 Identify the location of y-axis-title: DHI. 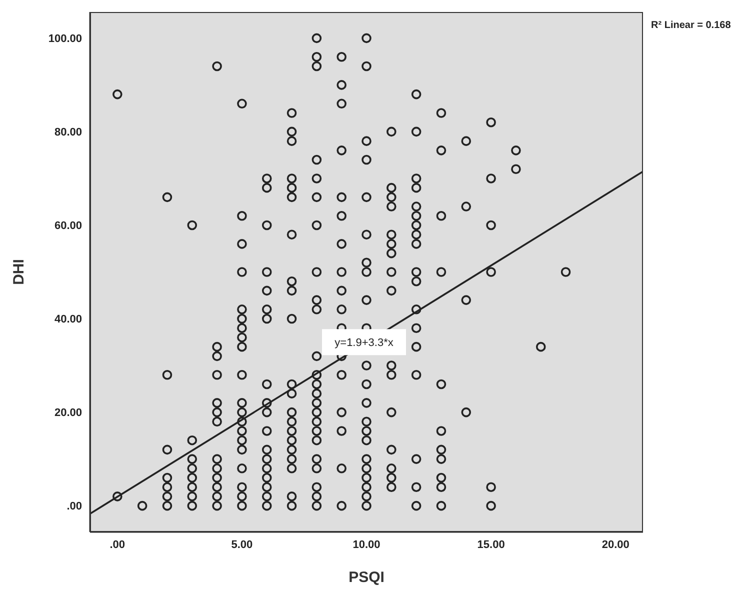
(19, 272).